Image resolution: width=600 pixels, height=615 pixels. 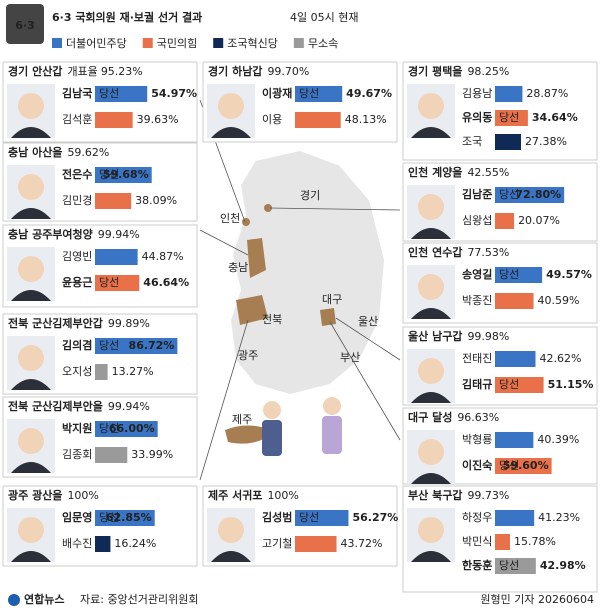 What do you see at coordinates (435, 172) in the screenshot?
I see `district-name: 인천 계양을` at bounding box center [435, 172].